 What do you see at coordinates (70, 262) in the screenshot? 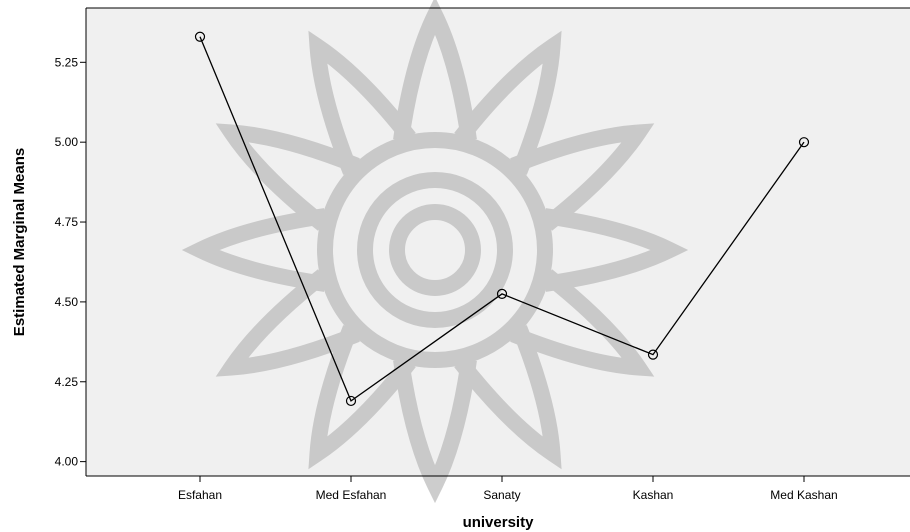
I see `y-axis-ticks: 4.00 4.25 4.50 4.75 5.00 5.25` at bounding box center [70, 262].